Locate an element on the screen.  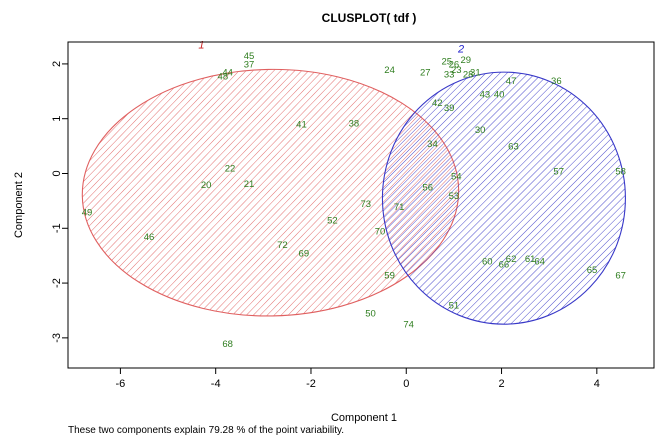
y-tick-label--2: -2 is located at coordinates (57, 283).